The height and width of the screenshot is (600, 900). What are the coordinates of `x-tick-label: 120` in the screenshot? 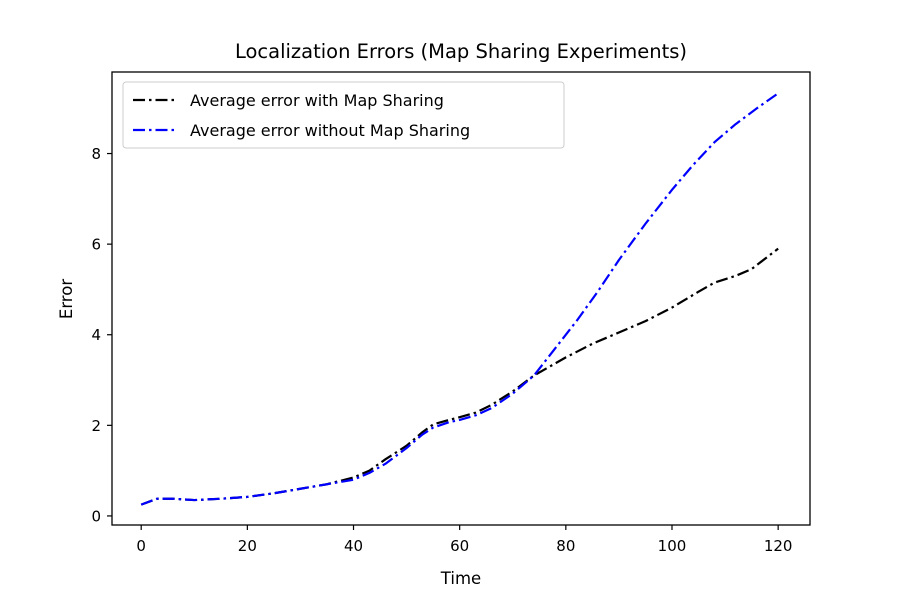 It's located at (778, 546).